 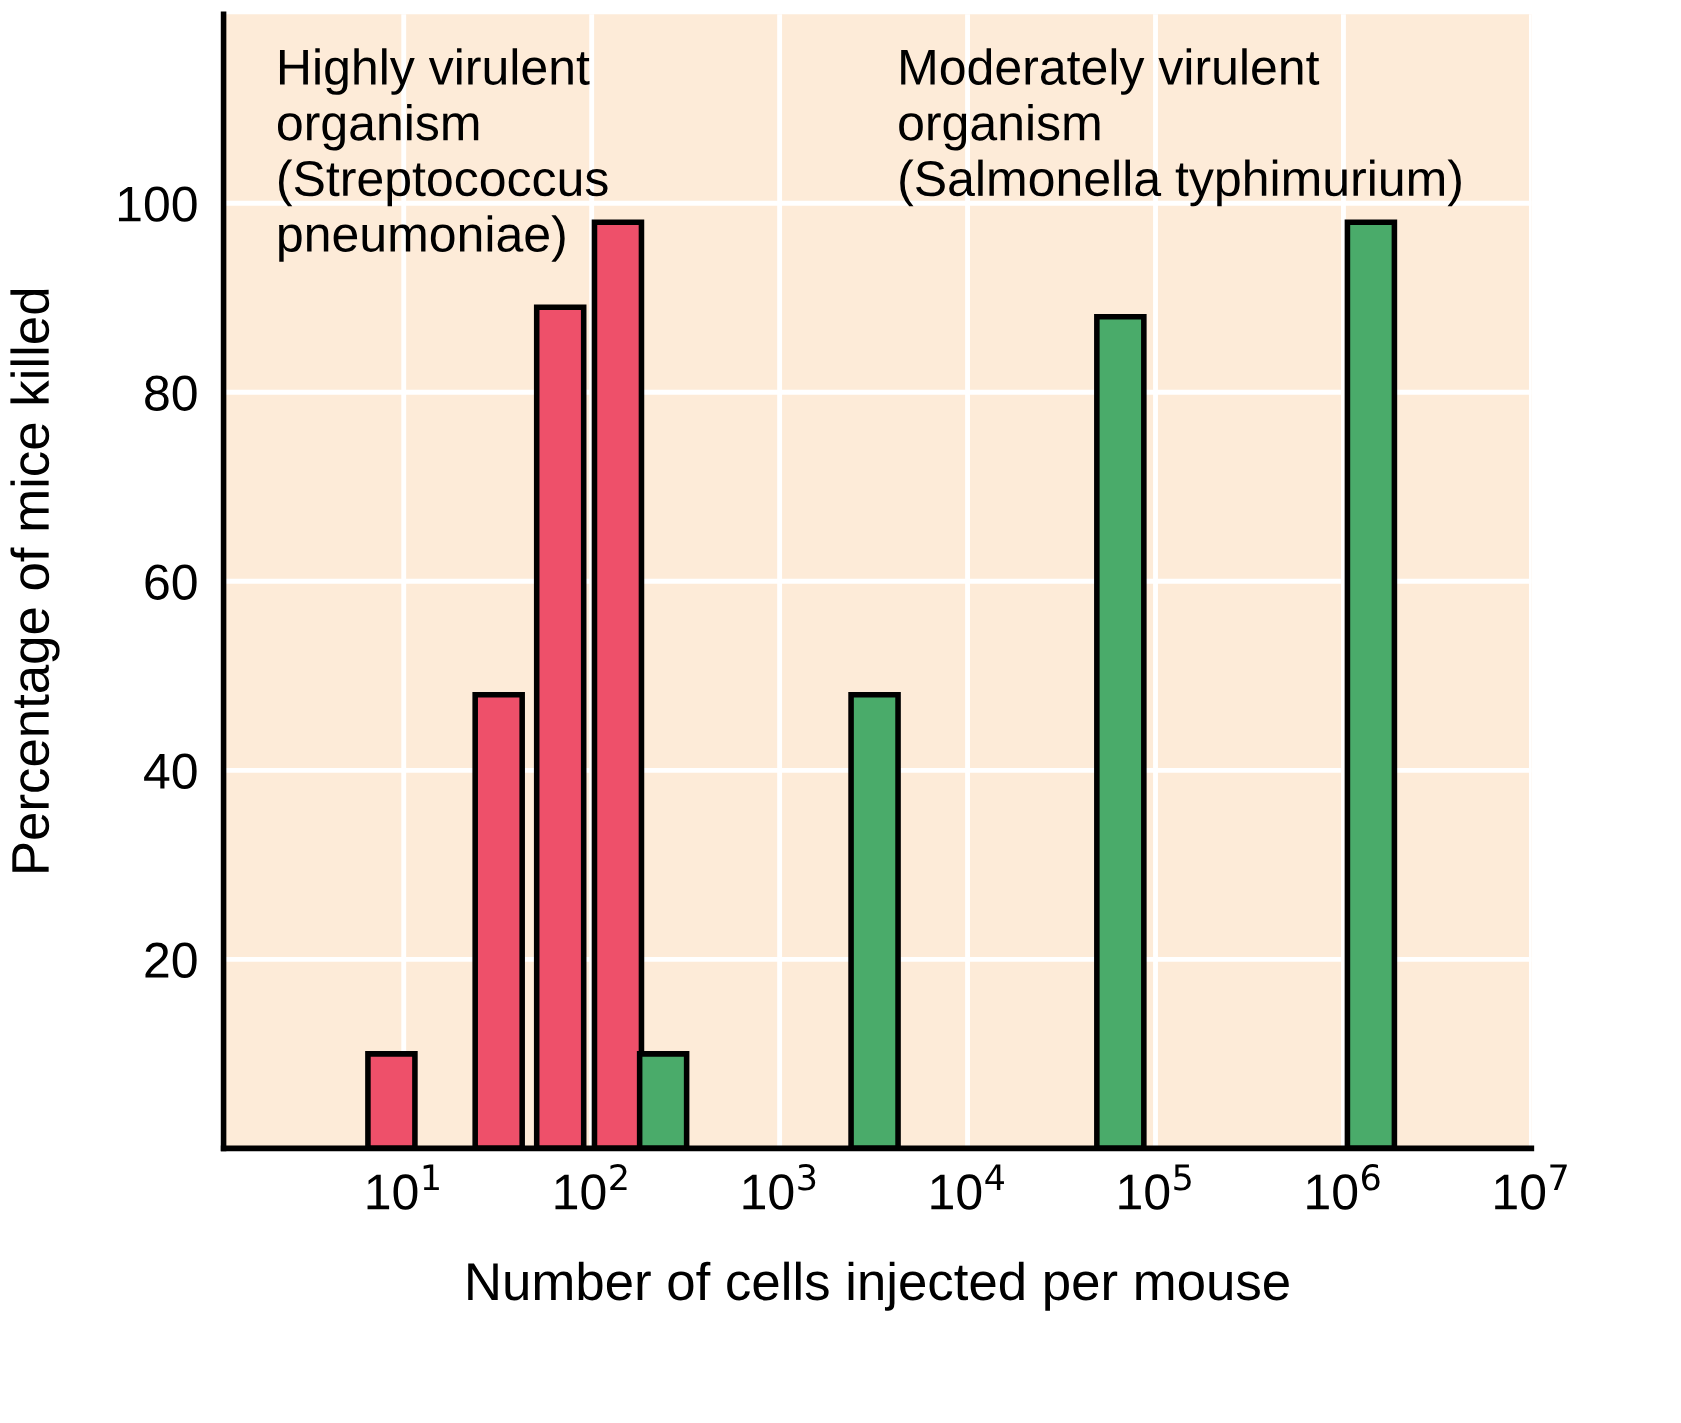 I want to click on x-tick-label: 10$^{3}$, so click(x=779, y=1187).